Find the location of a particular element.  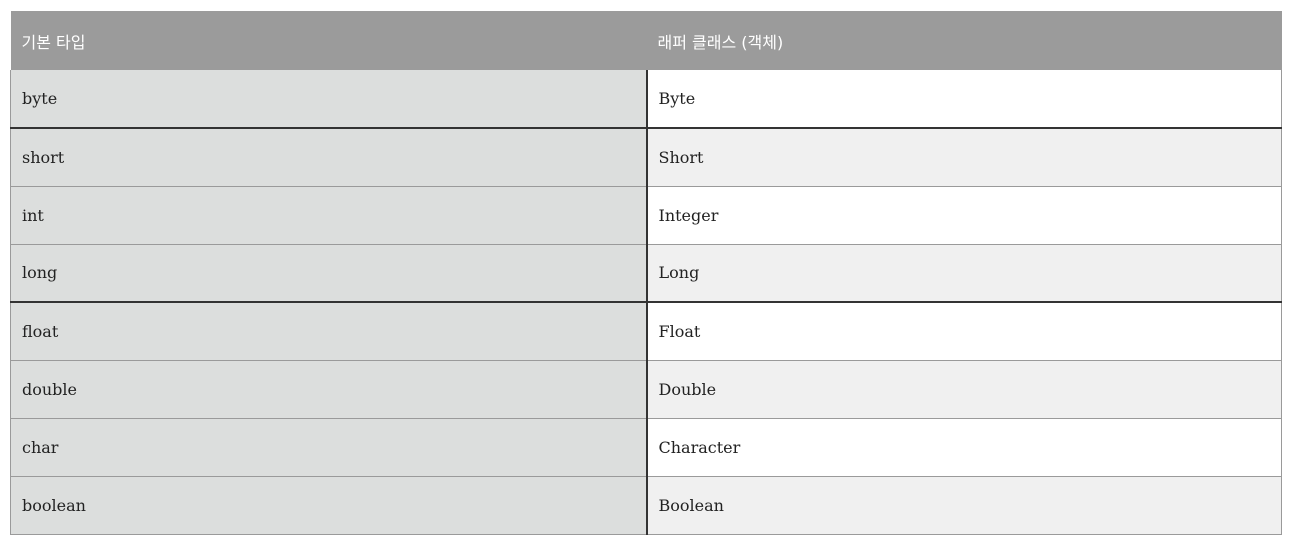

table-row: byte Byte is located at coordinates (646, 99).